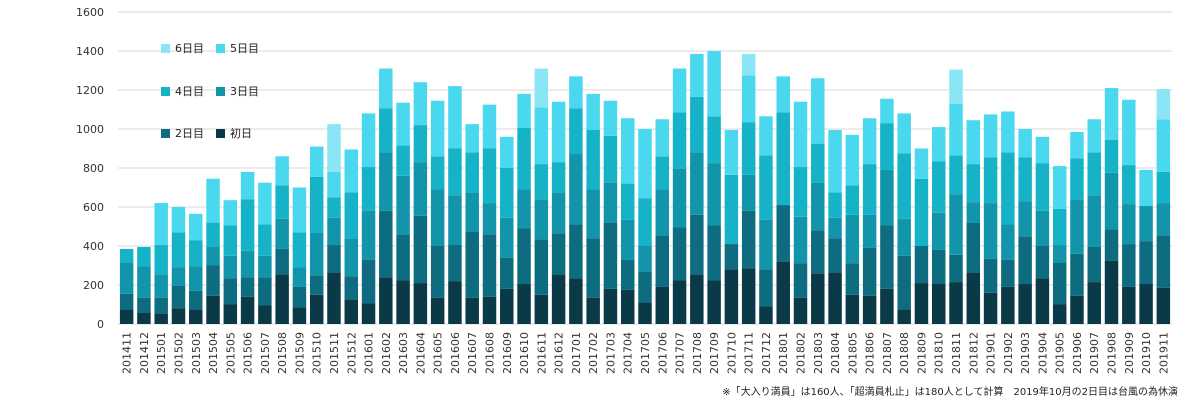 The width and height of the screenshot is (1200, 405). Describe the element at coordinates (230, 353) in the screenshot. I see `x-tick-label: 201505` at that location.